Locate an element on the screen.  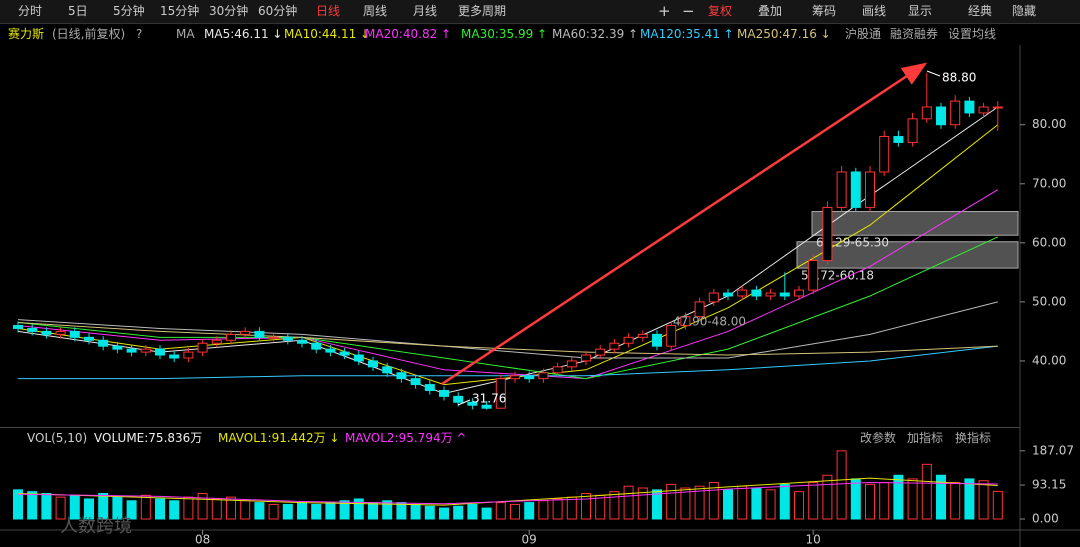
x-tick-label: 10 is located at coordinates (813, 540).